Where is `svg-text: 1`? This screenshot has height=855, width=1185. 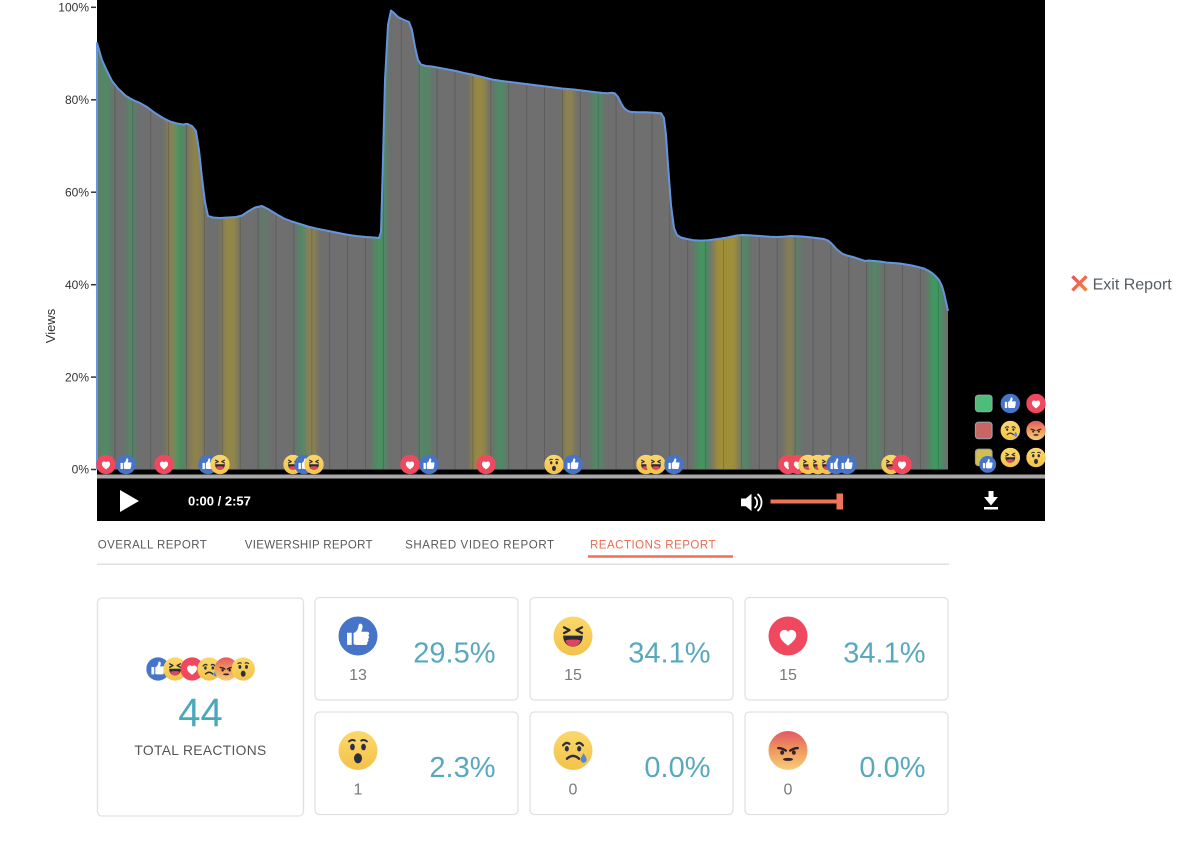 svg-text: 1 is located at coordinates (358, 790).